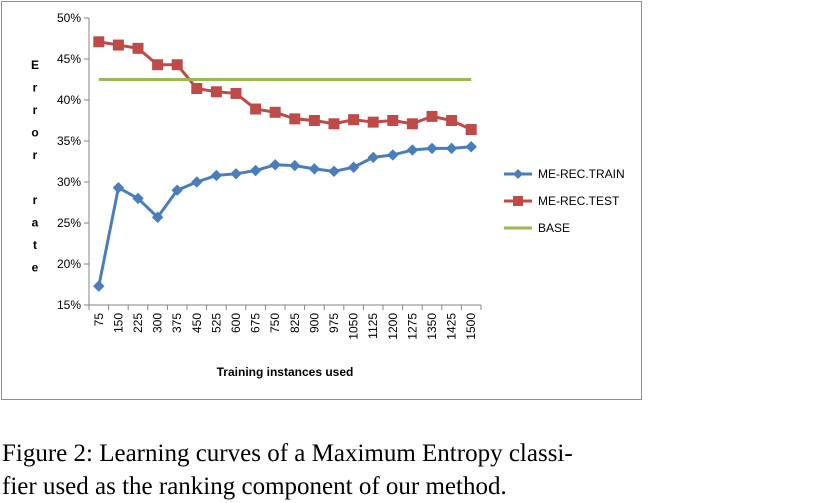  What do you see at coordinates (69, 18) in the screenshot?
I see `y-tick-label: 50%` at bounding box center [69, 18].